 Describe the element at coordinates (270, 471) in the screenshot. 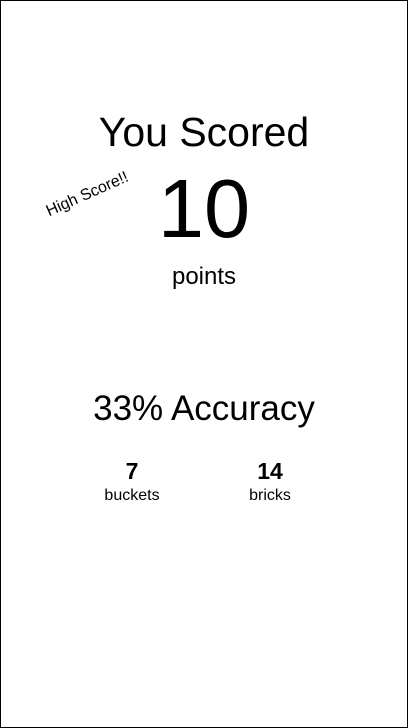

I see `bricks-count: 14` at that location.